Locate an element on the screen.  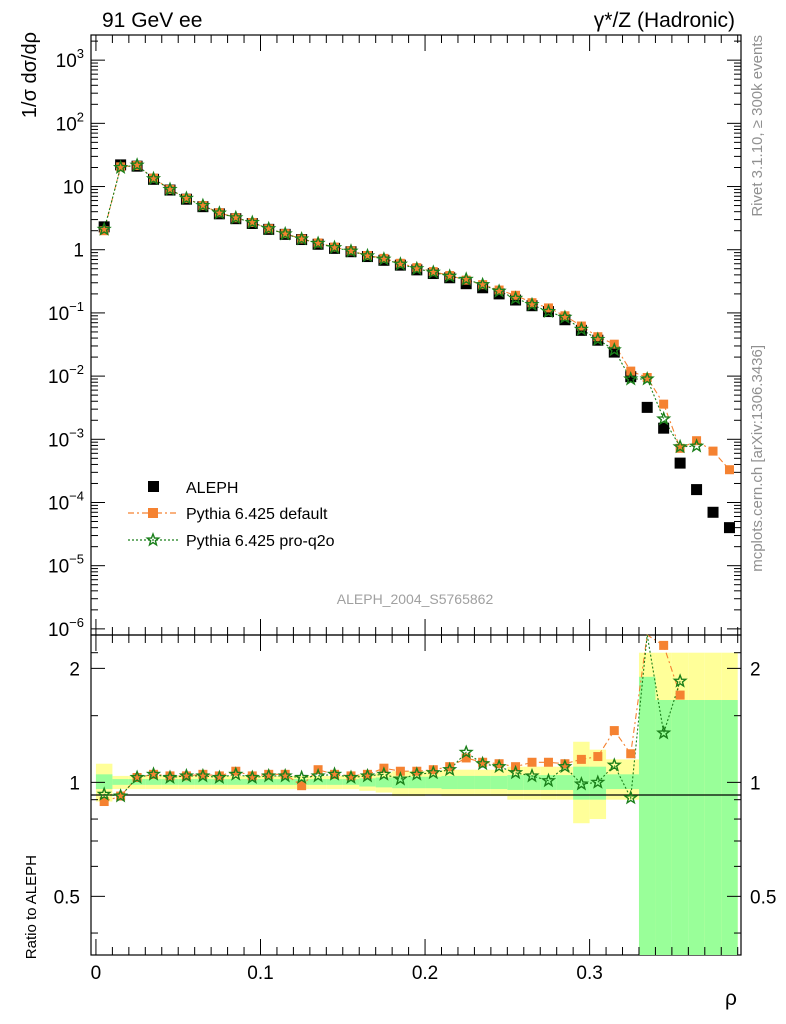
main-y-tick-label: 10³ is located at coordinates (70, 59).